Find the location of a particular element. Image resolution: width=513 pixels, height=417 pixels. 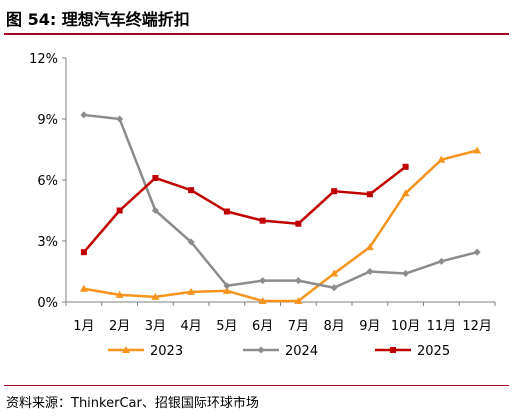

x-tick-label: 3月 is located at coordinates (155, 326).